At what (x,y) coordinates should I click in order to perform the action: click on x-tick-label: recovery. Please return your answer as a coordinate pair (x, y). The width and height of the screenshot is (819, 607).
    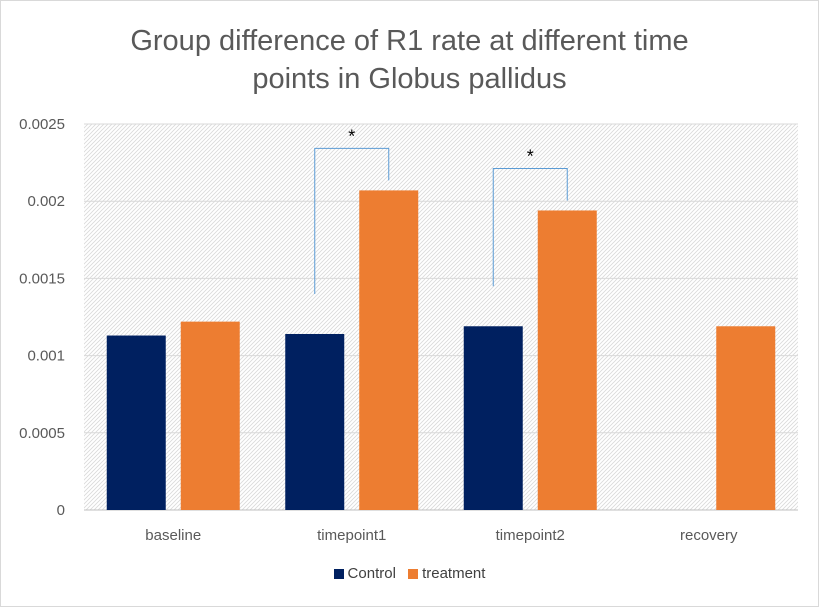
    Looking at the image, I should click on (709, 535).